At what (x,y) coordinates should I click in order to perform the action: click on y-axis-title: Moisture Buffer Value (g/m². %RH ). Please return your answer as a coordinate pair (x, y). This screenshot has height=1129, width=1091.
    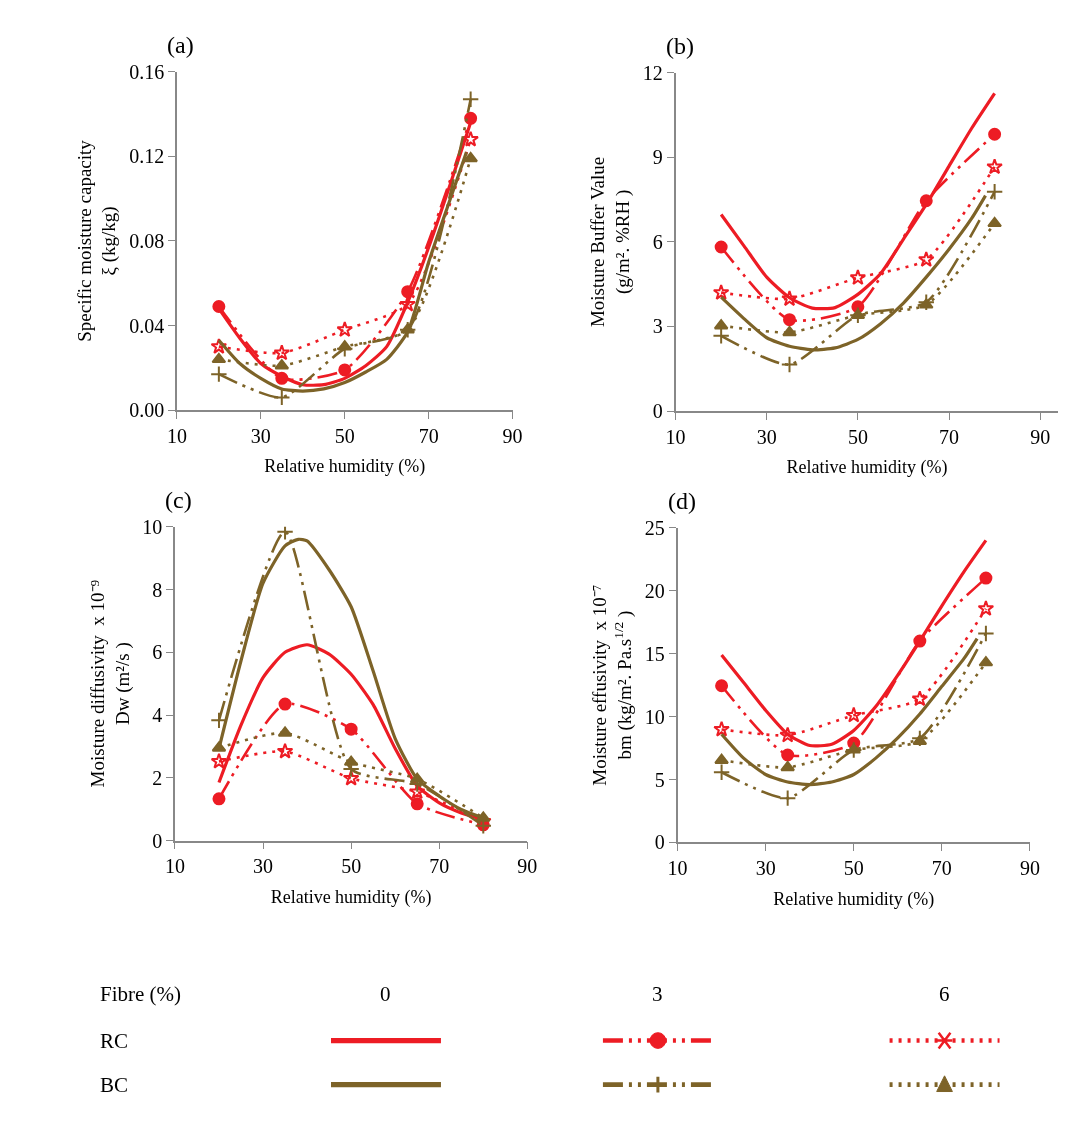
    Looking at the image, I should click on (611, 242).